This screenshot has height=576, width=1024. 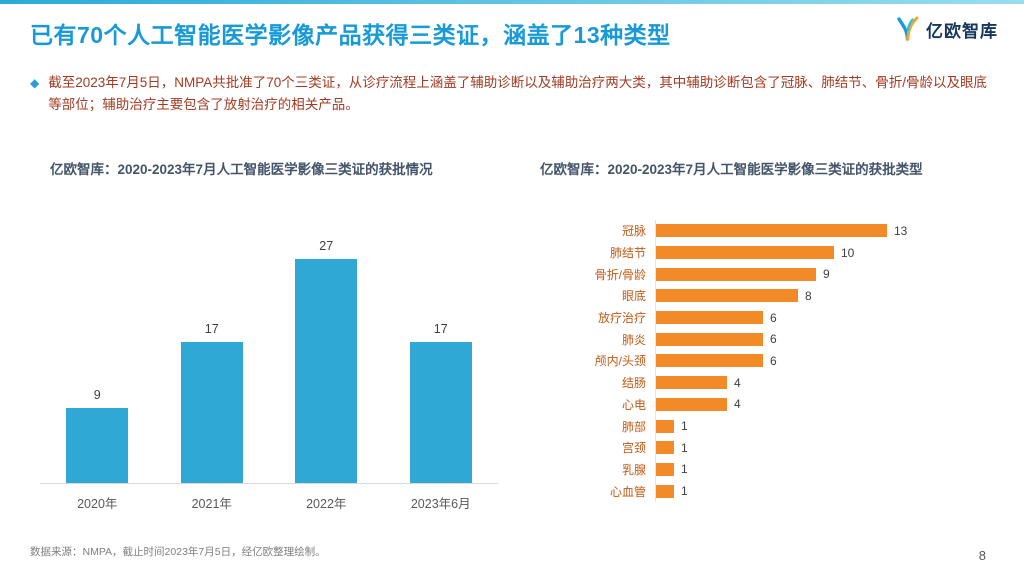 I want to click on bar-row: 宫颈 1, so click(x=811, y=448).